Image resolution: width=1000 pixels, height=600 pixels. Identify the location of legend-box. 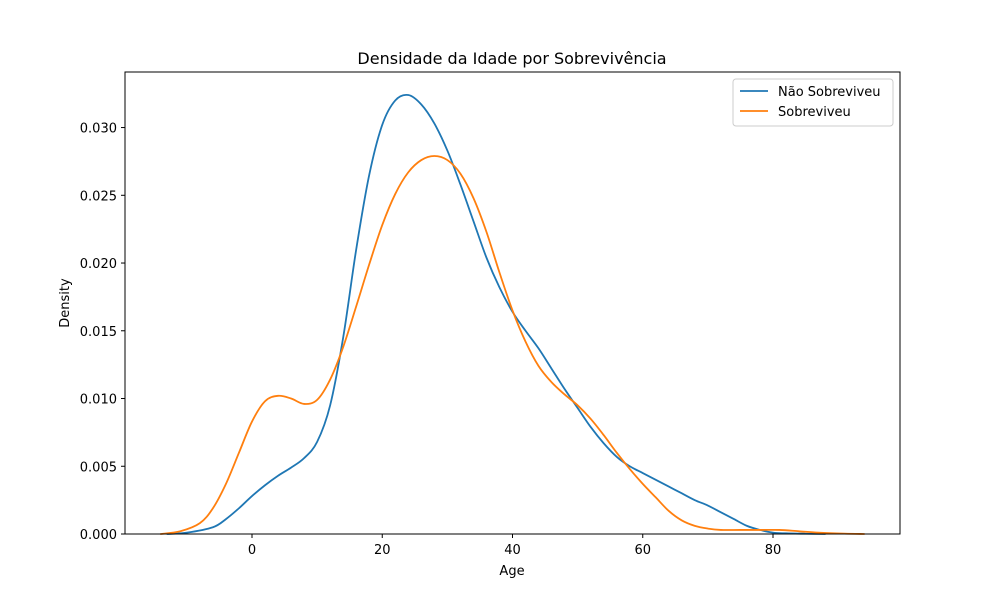
(813, 102).